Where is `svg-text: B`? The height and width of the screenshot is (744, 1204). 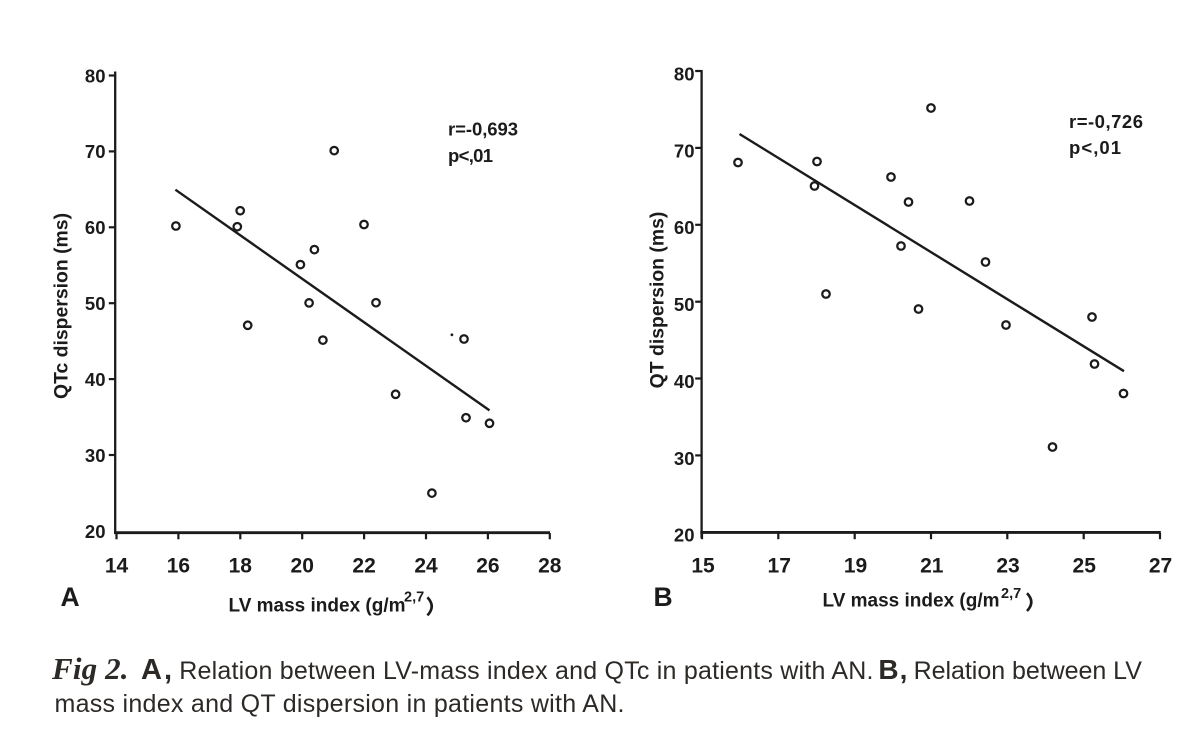
svg-text: B is located at coordinates (663, 597).